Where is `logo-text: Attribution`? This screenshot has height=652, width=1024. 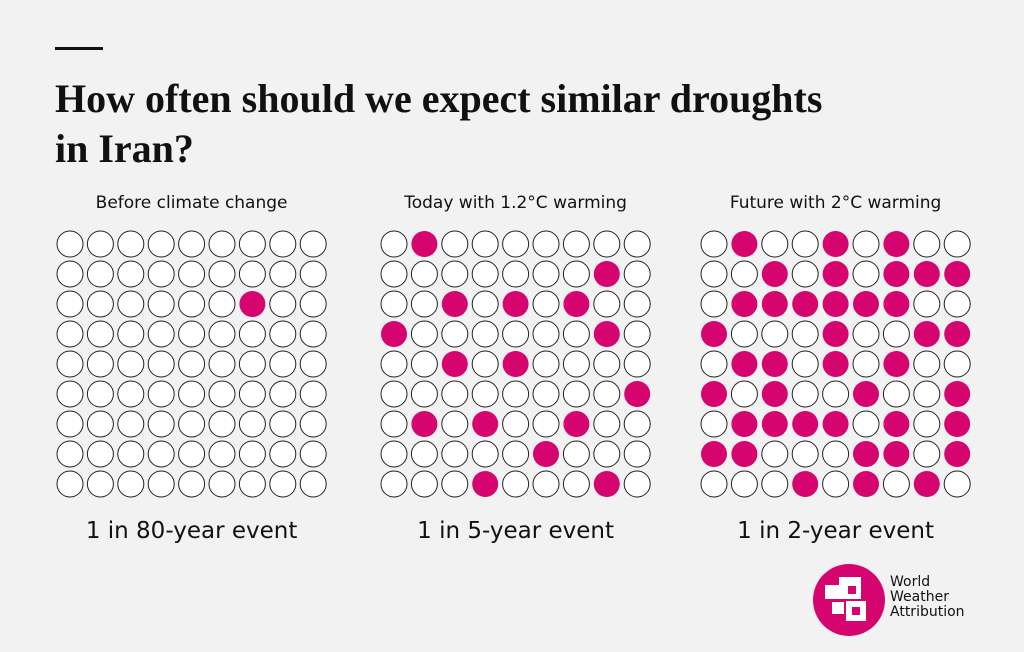 logo-text: Attribution is located at coordinates (927, 612).